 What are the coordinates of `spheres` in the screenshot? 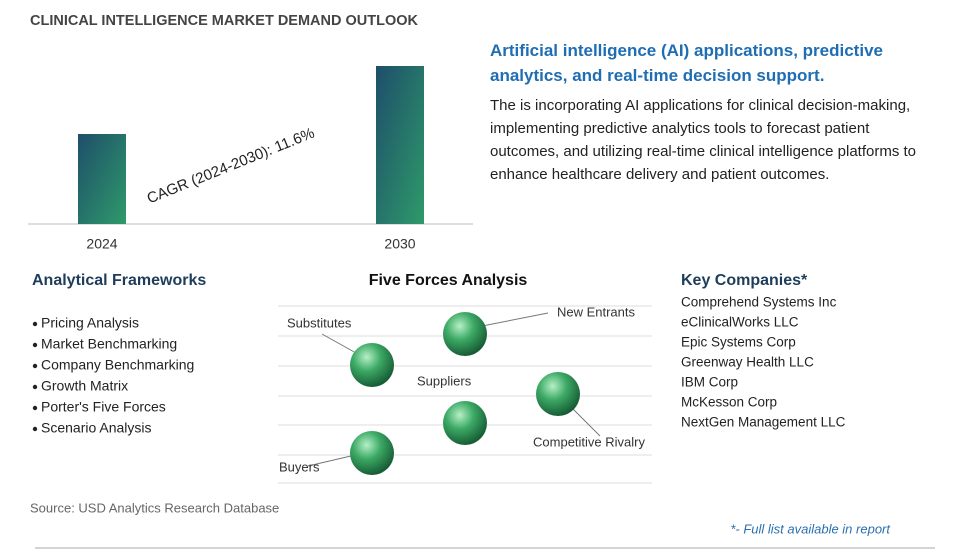 It's located at (465, 393).